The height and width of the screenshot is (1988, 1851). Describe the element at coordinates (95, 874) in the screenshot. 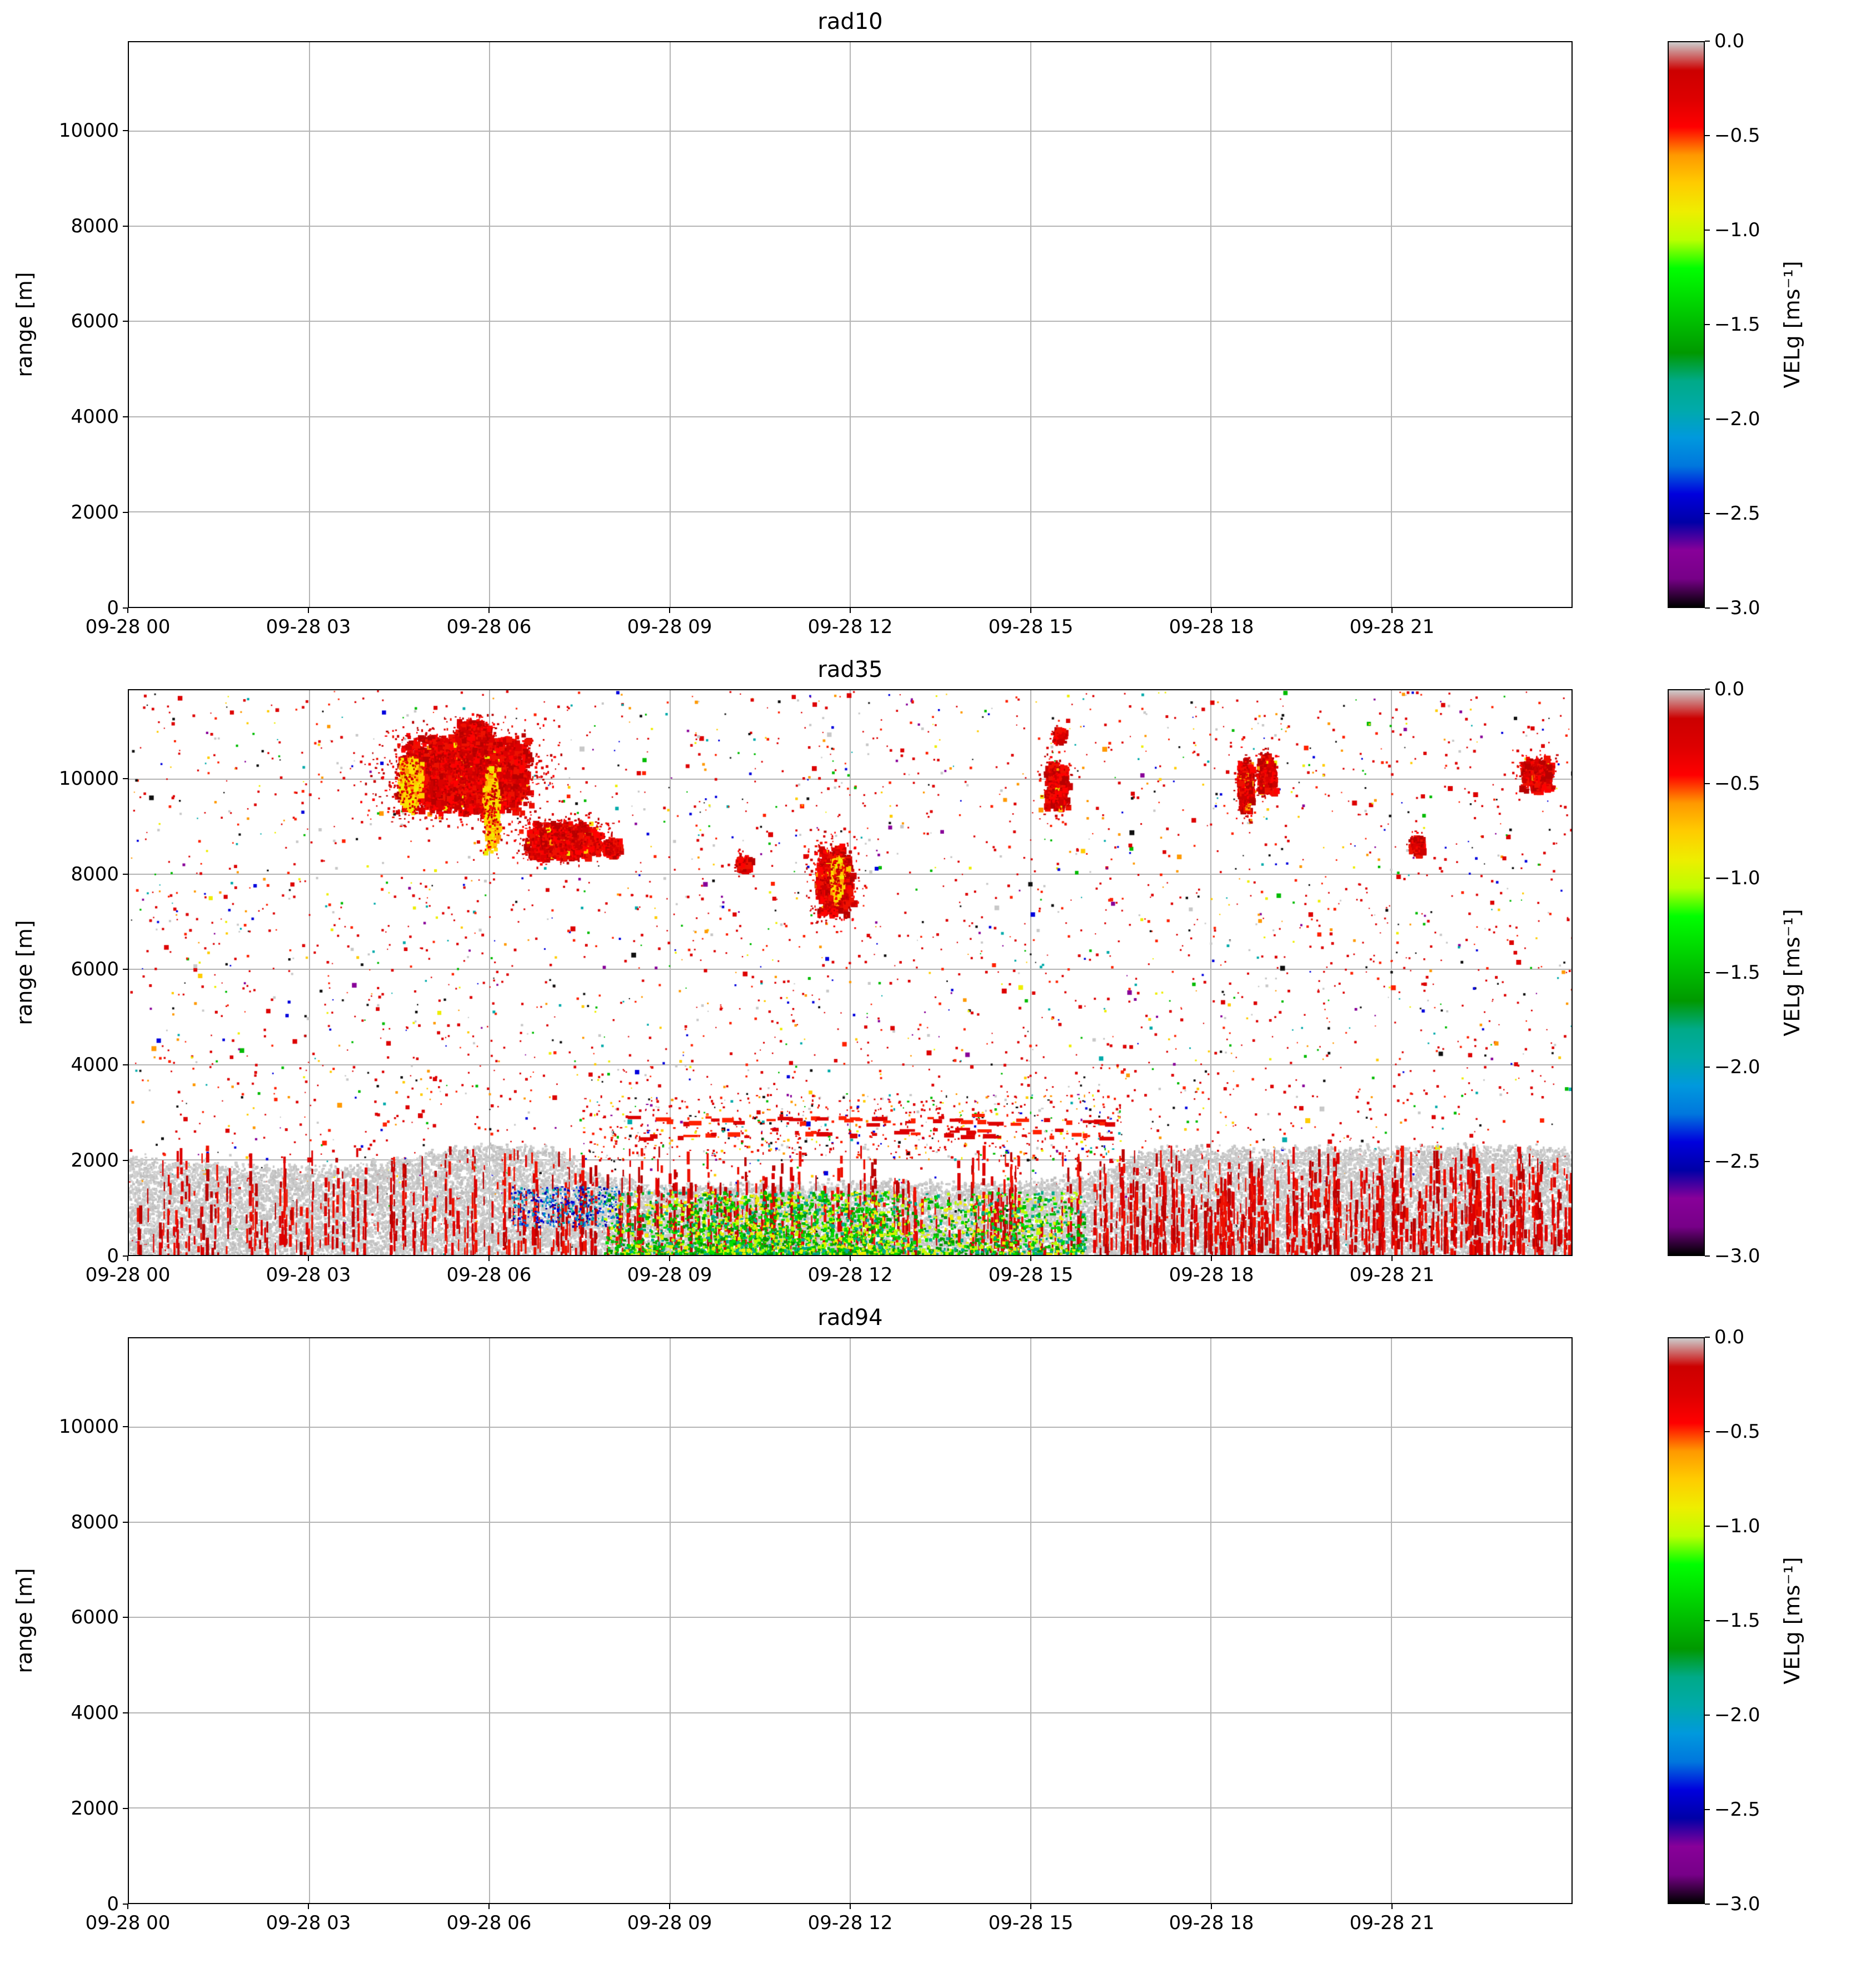

I see `y-tick-label: 8000` at that location.